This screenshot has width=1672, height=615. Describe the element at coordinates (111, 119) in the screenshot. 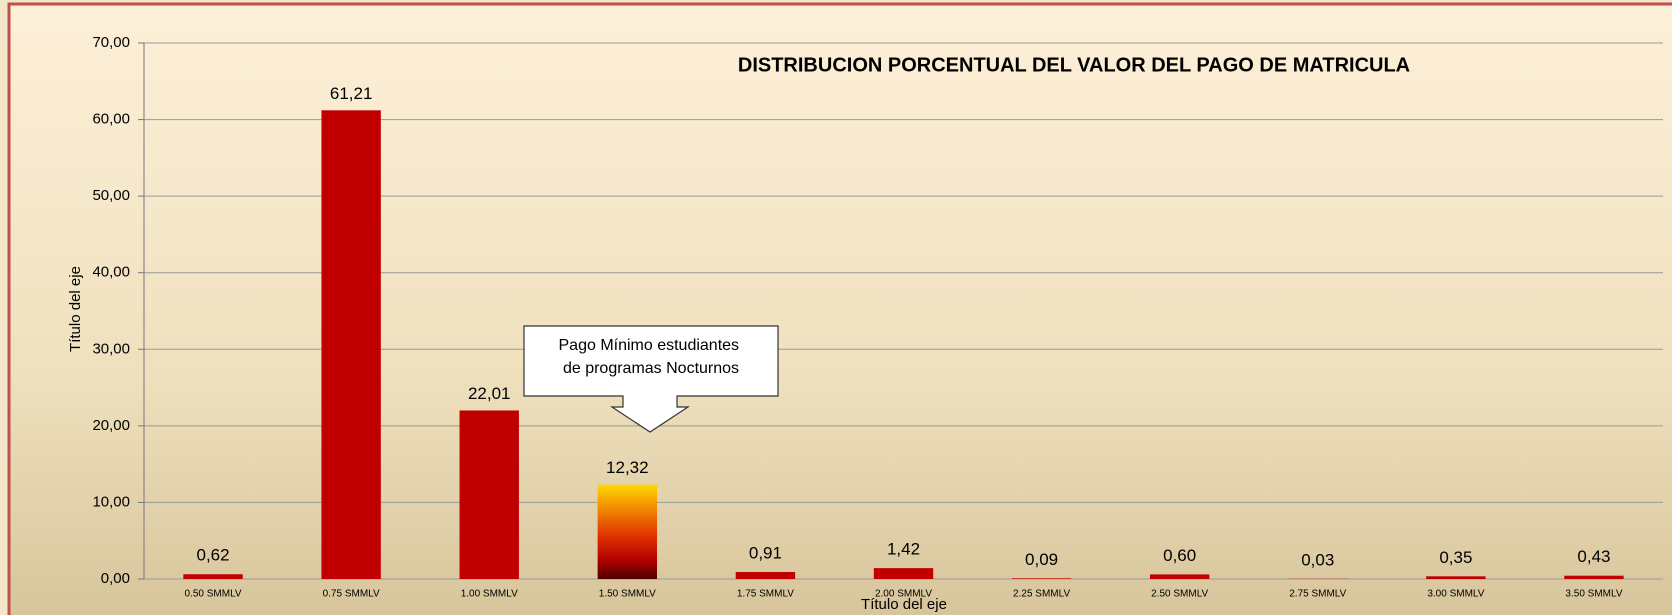

I see `y-tick-label: 60,00` at that location.